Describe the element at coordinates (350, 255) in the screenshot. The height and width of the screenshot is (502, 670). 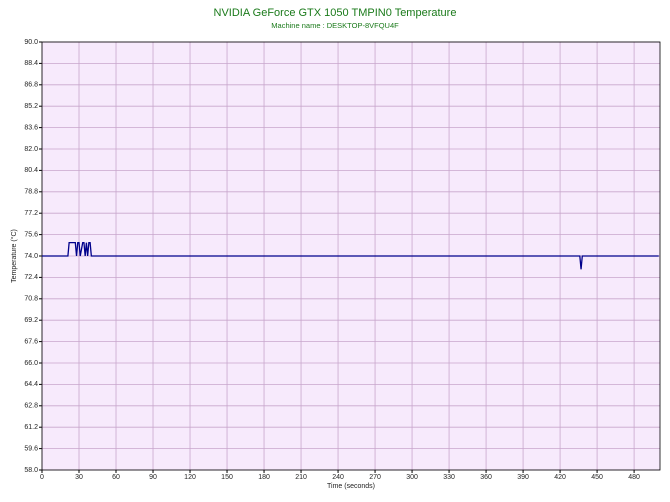
I see `data-line` at that location.